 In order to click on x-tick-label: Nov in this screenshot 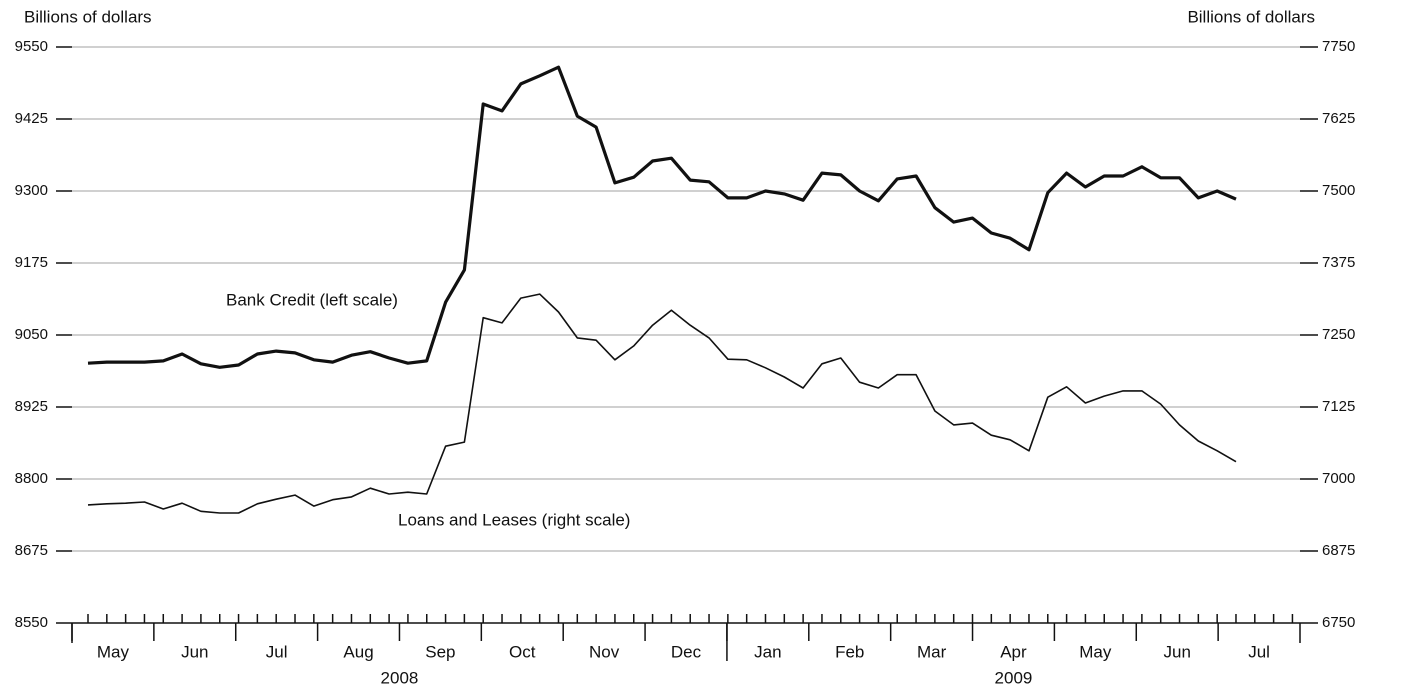, I will do `click(604, 651)`.